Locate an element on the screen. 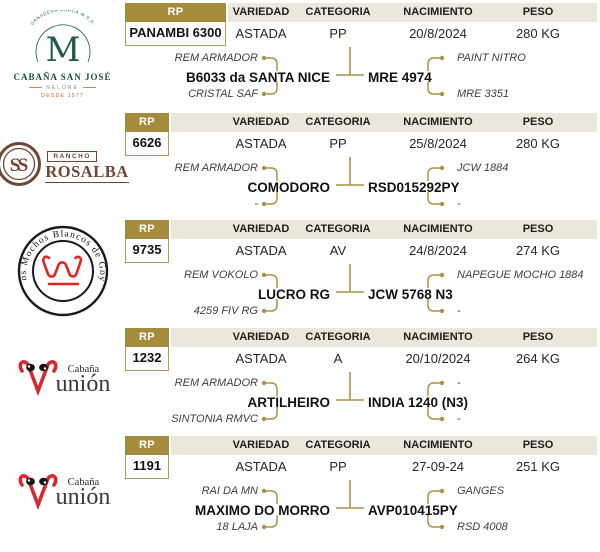 This screenshot has height=552, width=600. dam-name: JCW 5768 N3 is located at coordinates (410, 294).